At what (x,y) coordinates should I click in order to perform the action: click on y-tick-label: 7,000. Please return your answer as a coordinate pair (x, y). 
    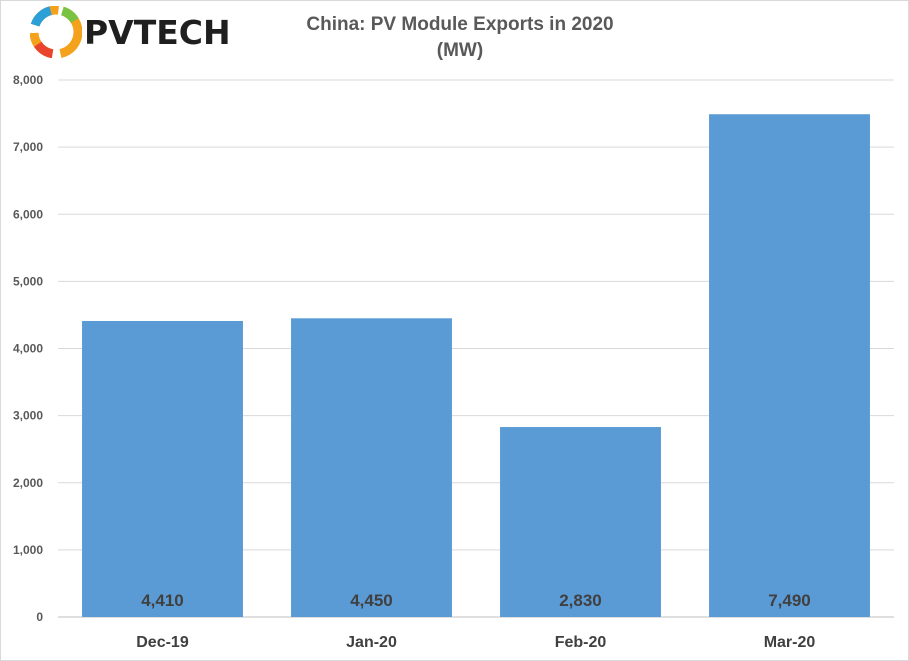
    Looking at the image, I should click on (28, 147).